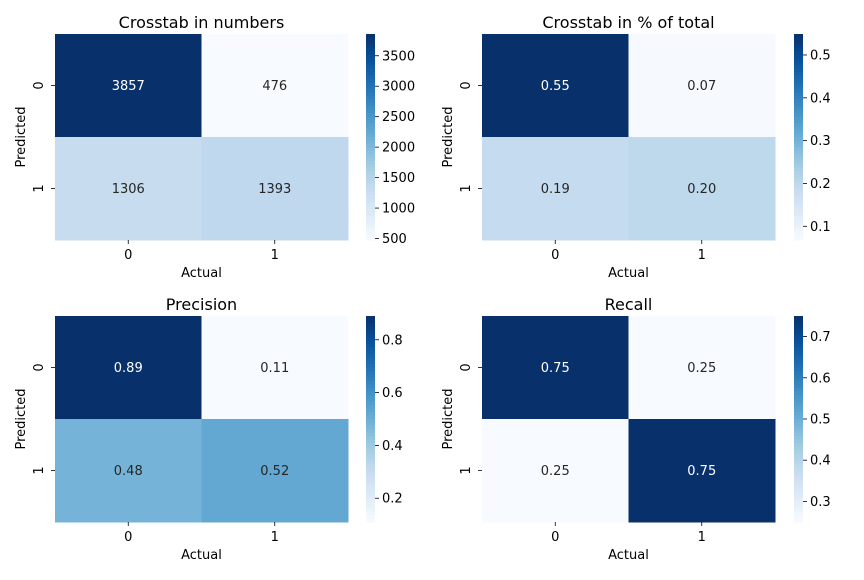  Describe the element at coordinates (820, 502) in the screenshot. I see `colorbar-tick-label: 0.3` at that location.